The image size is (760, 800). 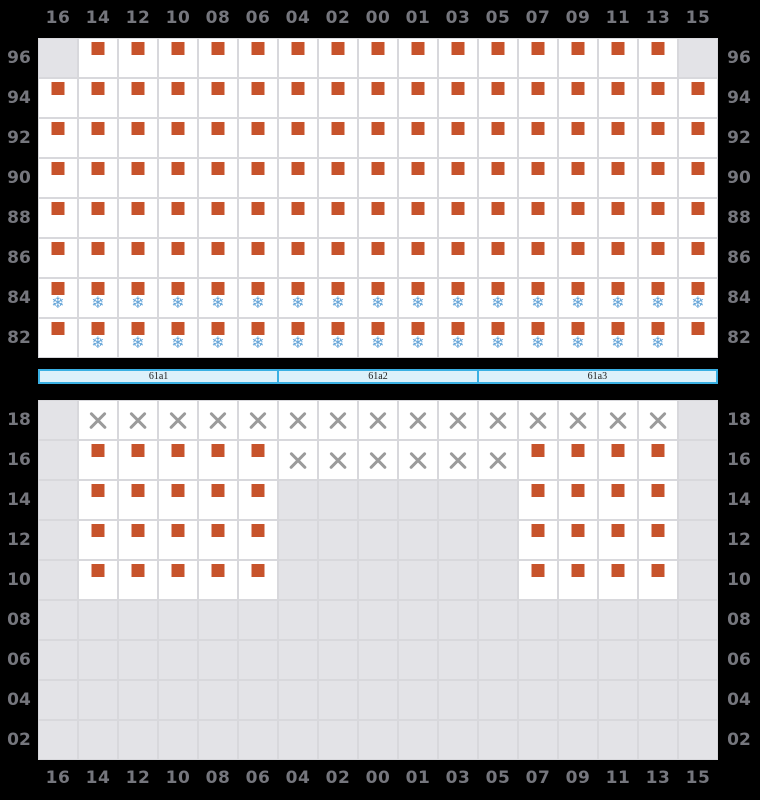 I want to click on hatch-cover-61a2: 61a2, so click(x=377, y=376).